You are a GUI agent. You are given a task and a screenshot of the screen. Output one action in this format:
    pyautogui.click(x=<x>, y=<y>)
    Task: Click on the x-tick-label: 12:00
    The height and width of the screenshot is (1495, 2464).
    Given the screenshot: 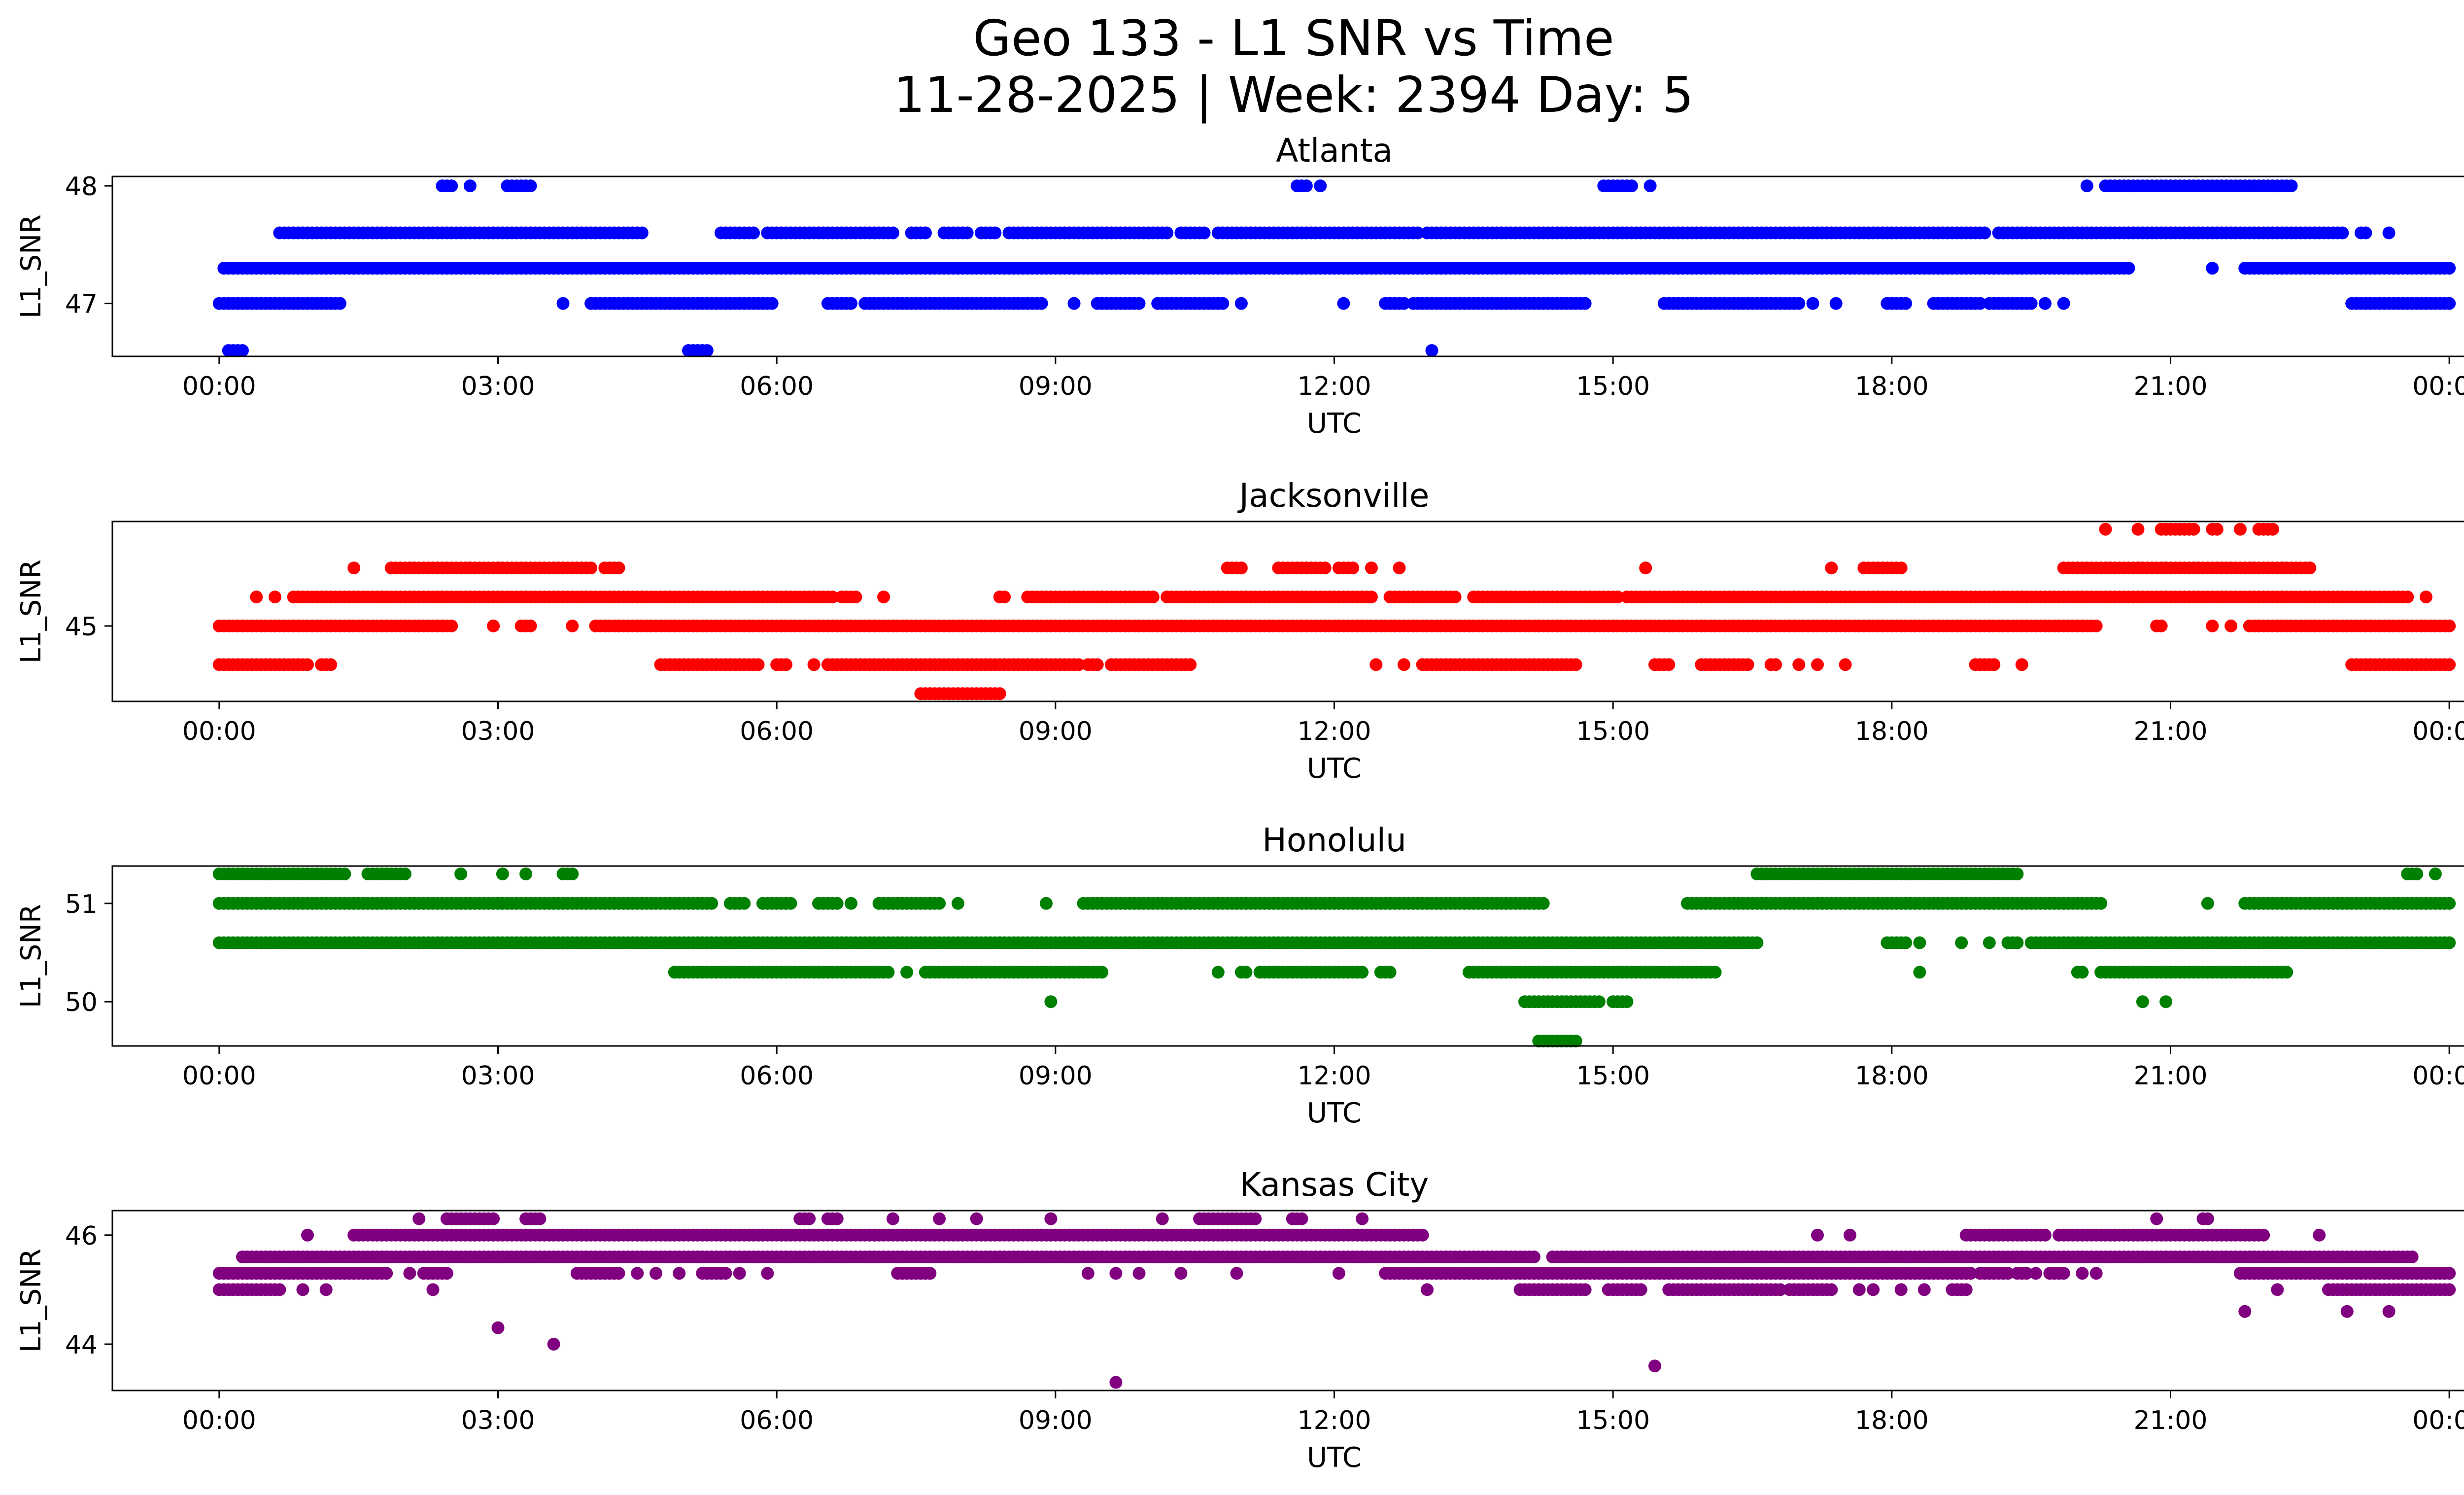 What is the action you would take?
    pyautogui.click(x=1334, y=731)
    